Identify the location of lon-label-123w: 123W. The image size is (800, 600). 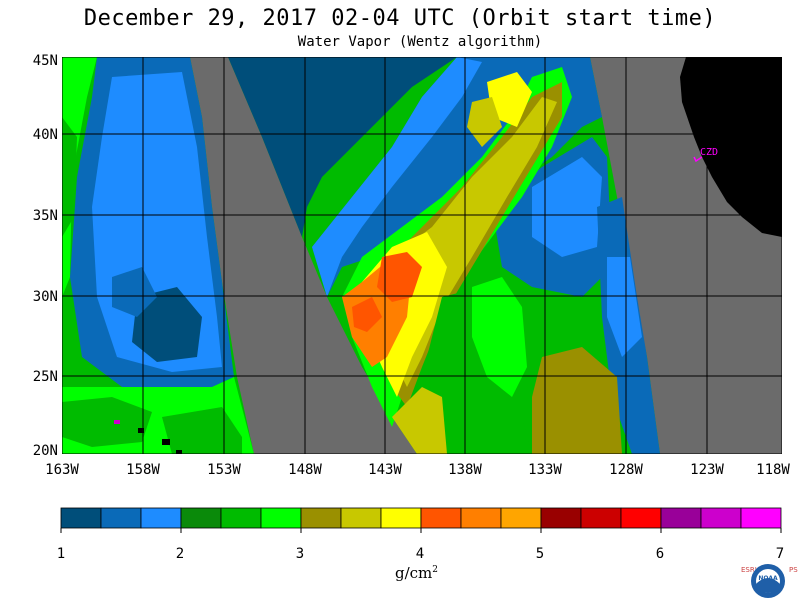
(707, 470).